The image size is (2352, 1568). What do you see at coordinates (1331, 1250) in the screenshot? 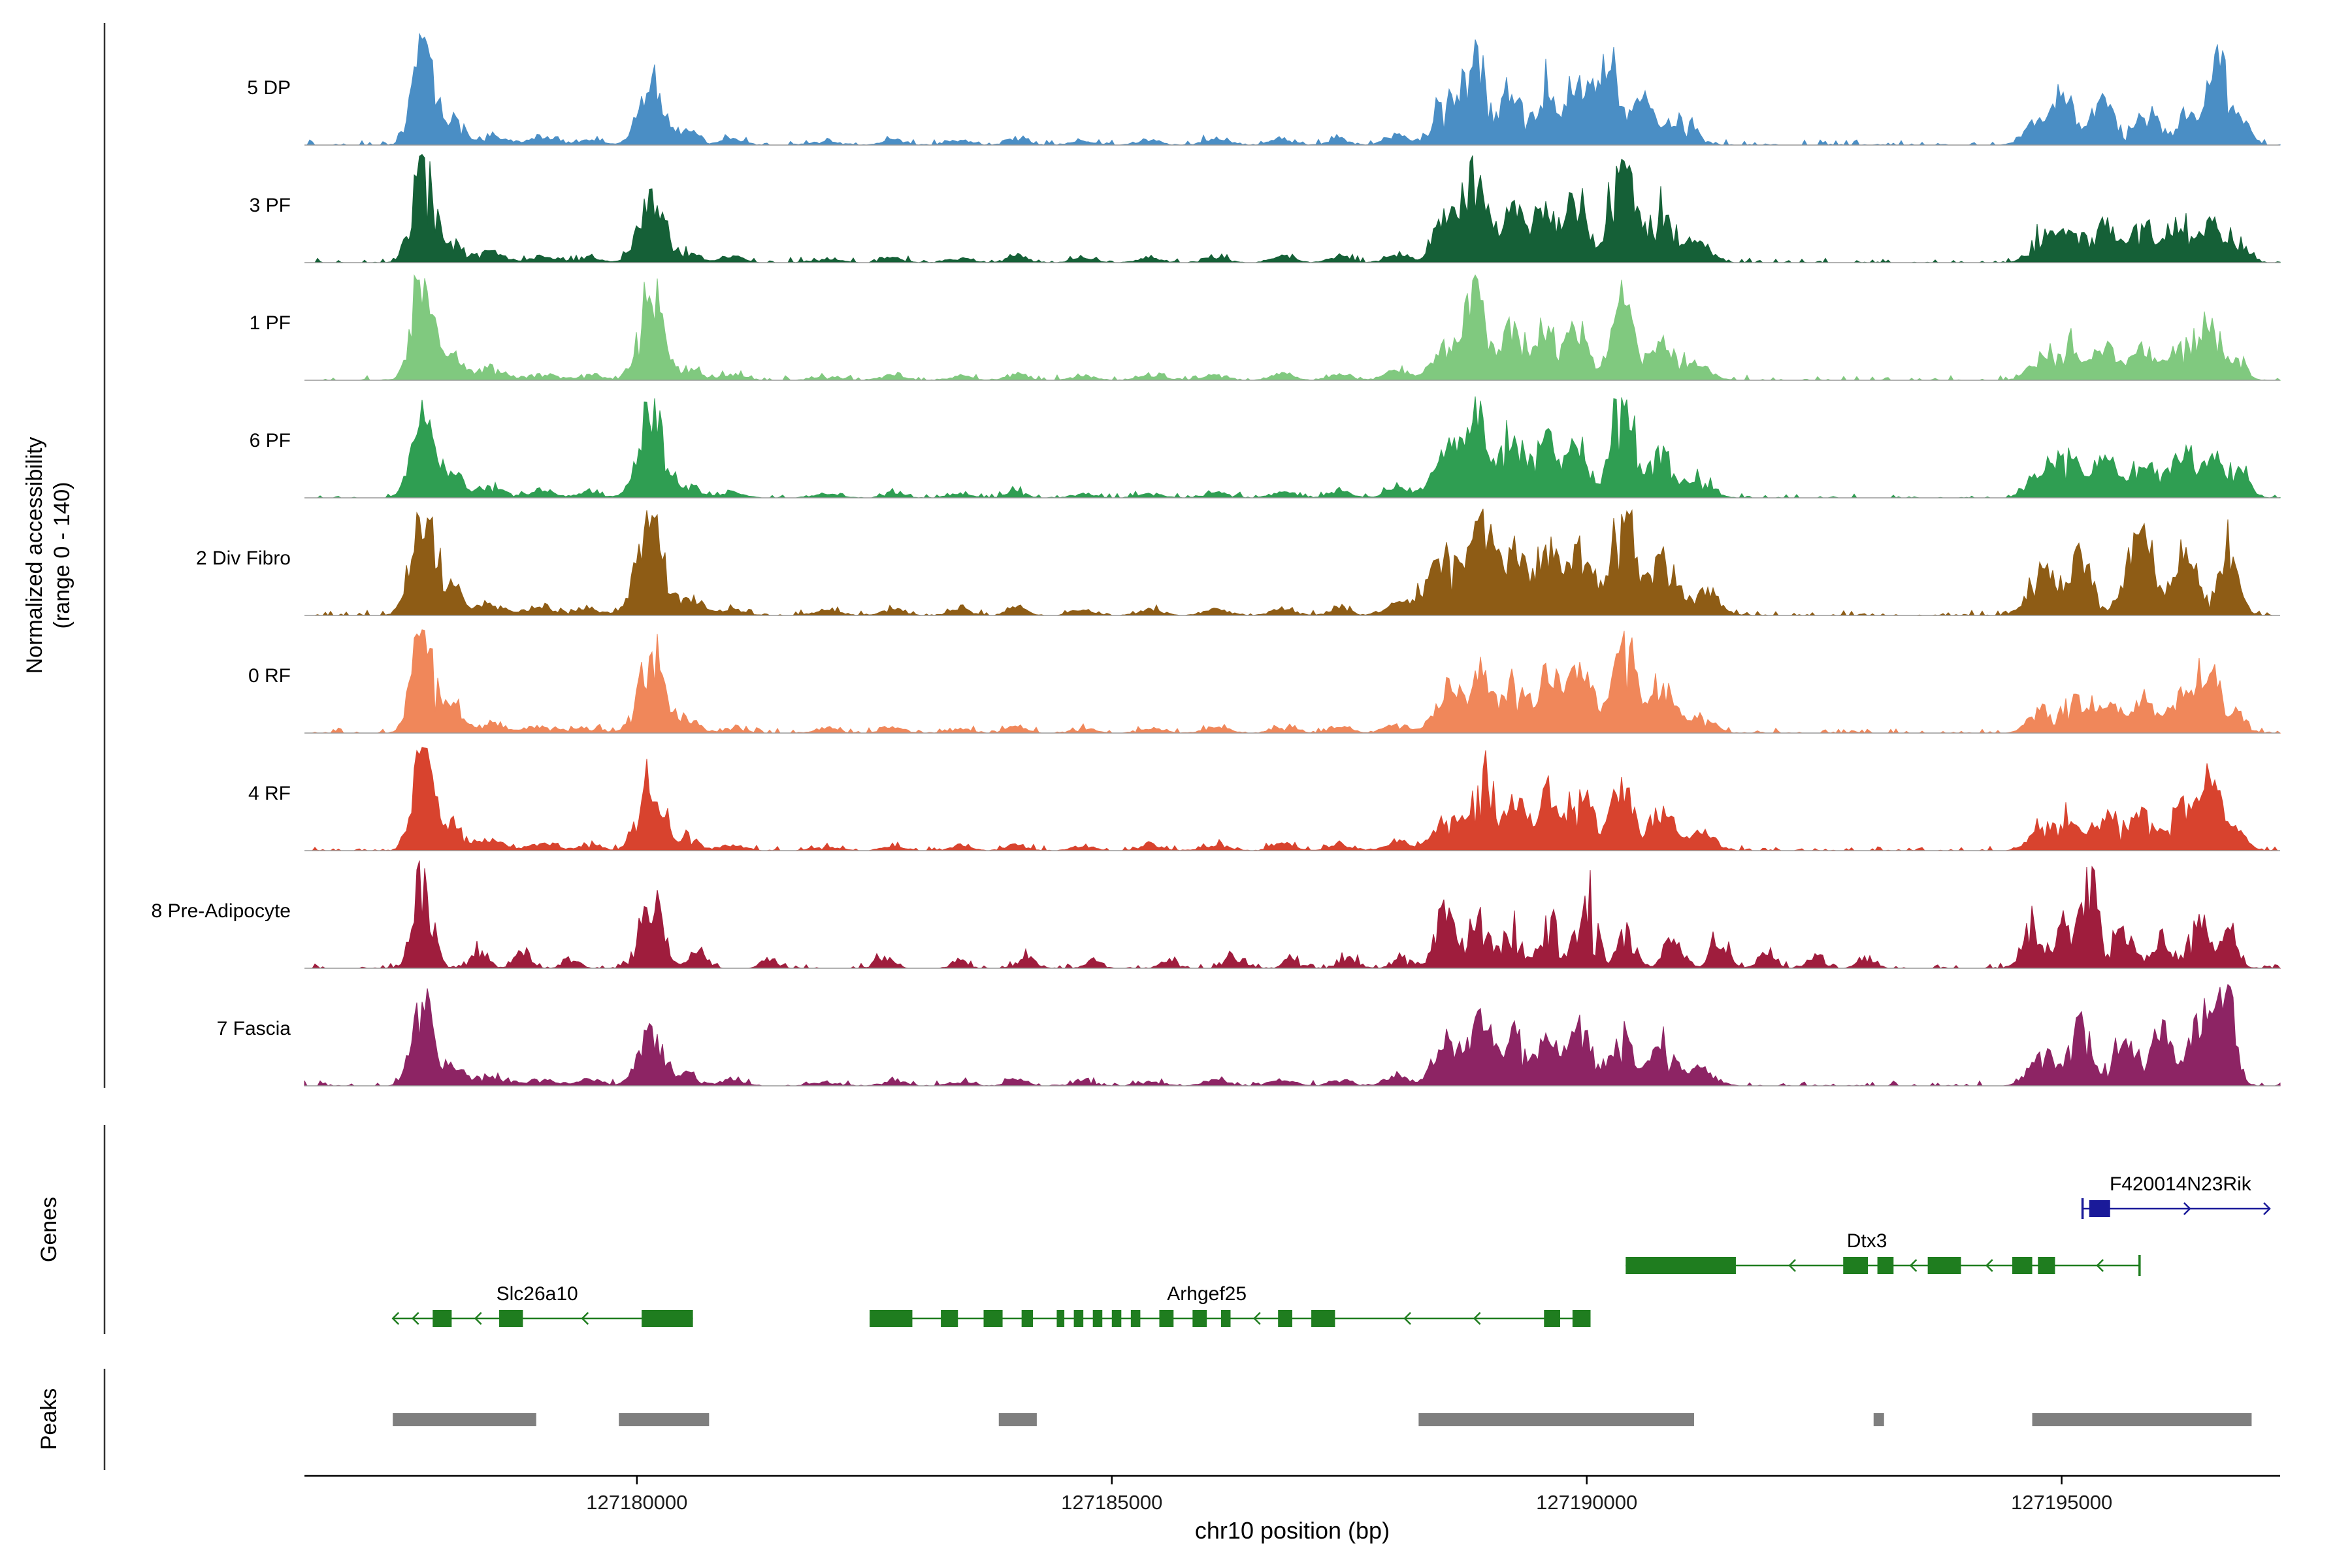
I see `gene-annotations: F420014N23Rik Dtx3 Slc26a10 Arhgef25` at bounding box center [1331, 1250].